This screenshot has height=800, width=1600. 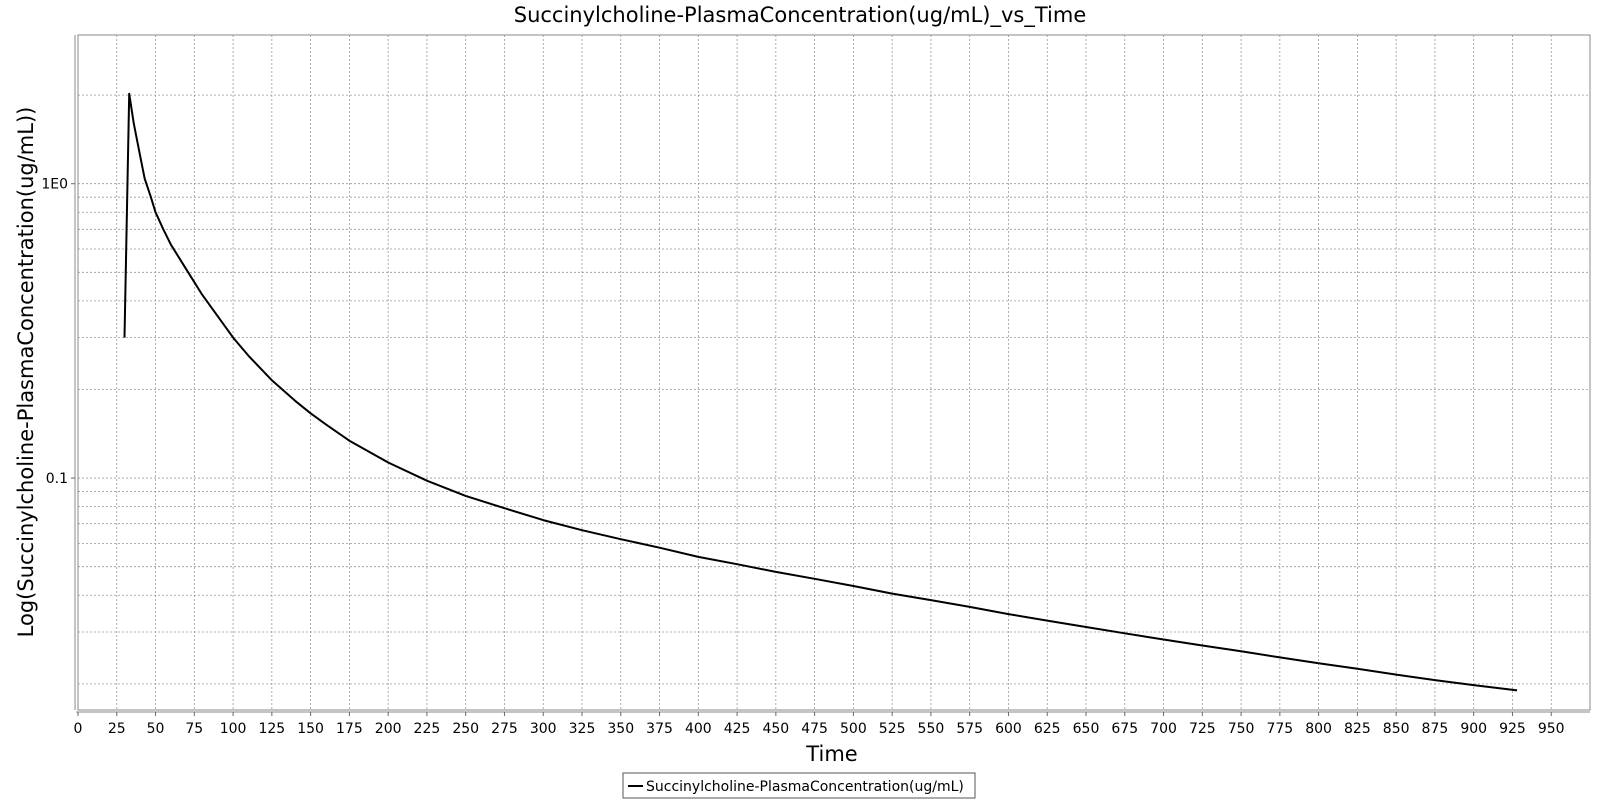 I want to click on x-tick-label: 300, so click(x=543, y=729).